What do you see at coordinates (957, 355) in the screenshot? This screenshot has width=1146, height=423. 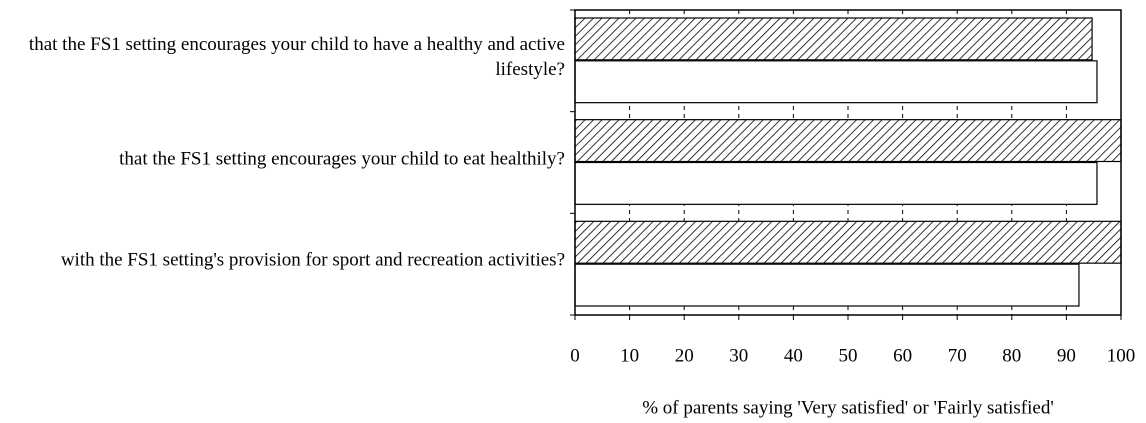 I see `x-tick-label: 70` at bounding box center [957, 355].